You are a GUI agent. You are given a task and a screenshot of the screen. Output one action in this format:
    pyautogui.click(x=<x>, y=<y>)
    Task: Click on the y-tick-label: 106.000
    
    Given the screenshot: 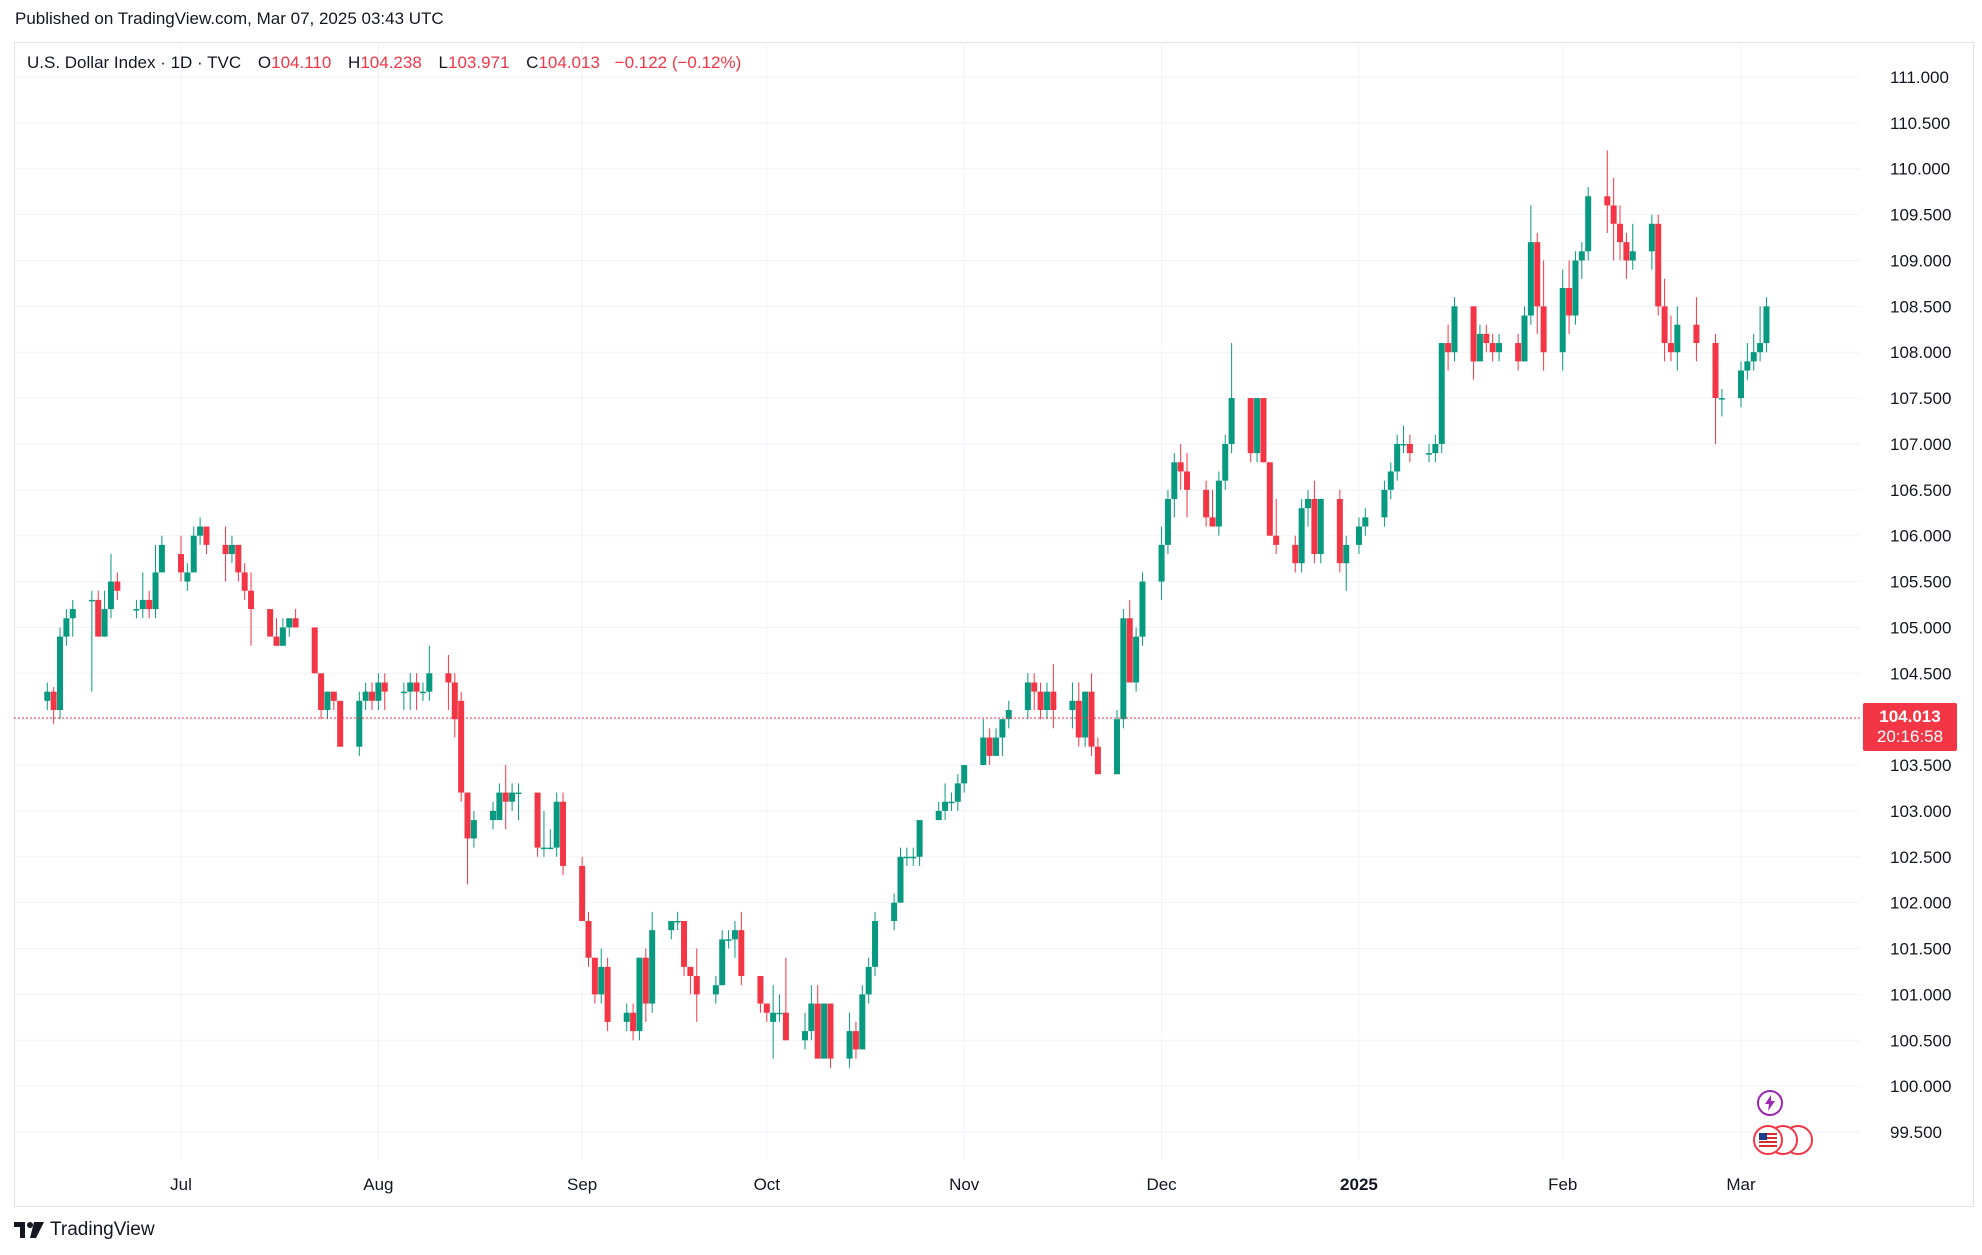 What is the action you would take?
    pyautogui.click(x=1920, y=536)
    